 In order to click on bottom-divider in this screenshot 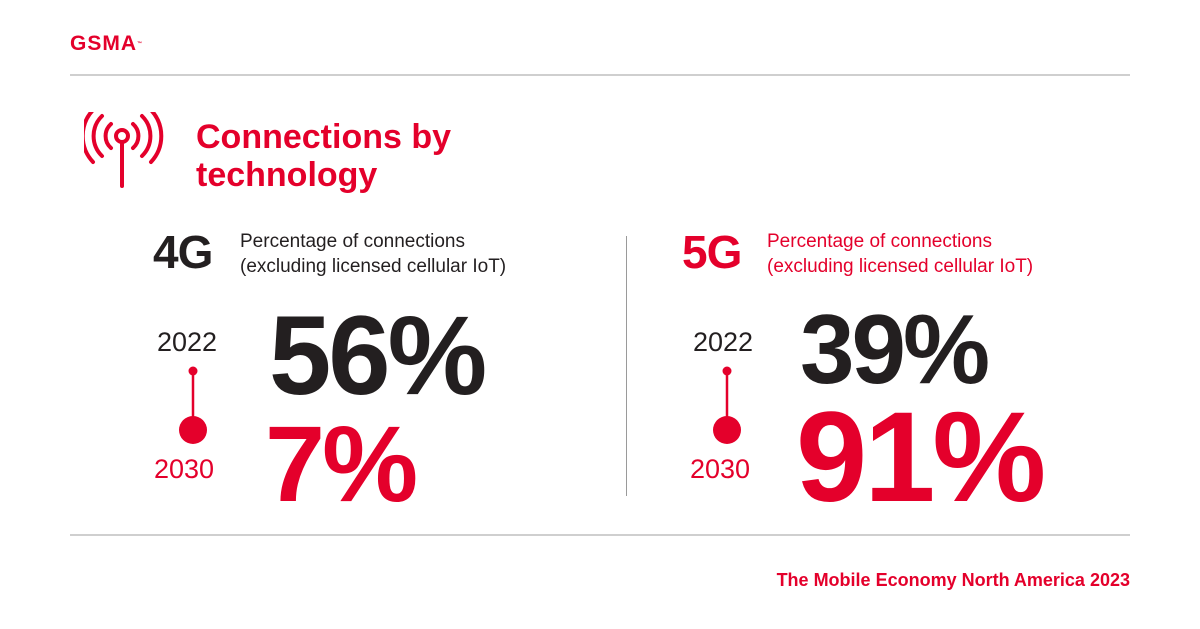, I will do `click(600, 535)`.